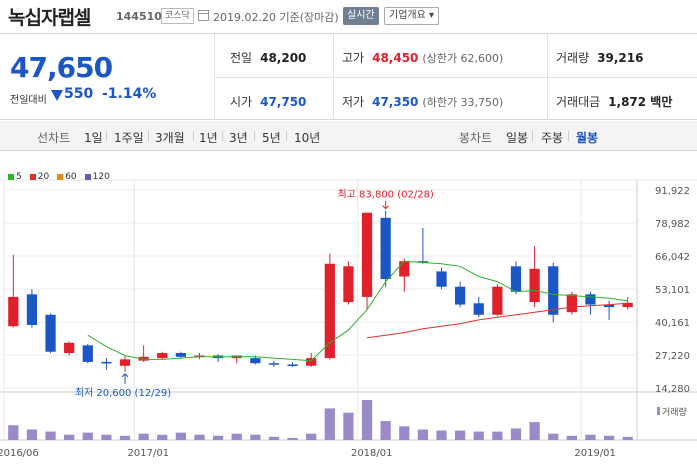  I want to click on change-percent: -1.14%, so click(129, 94).